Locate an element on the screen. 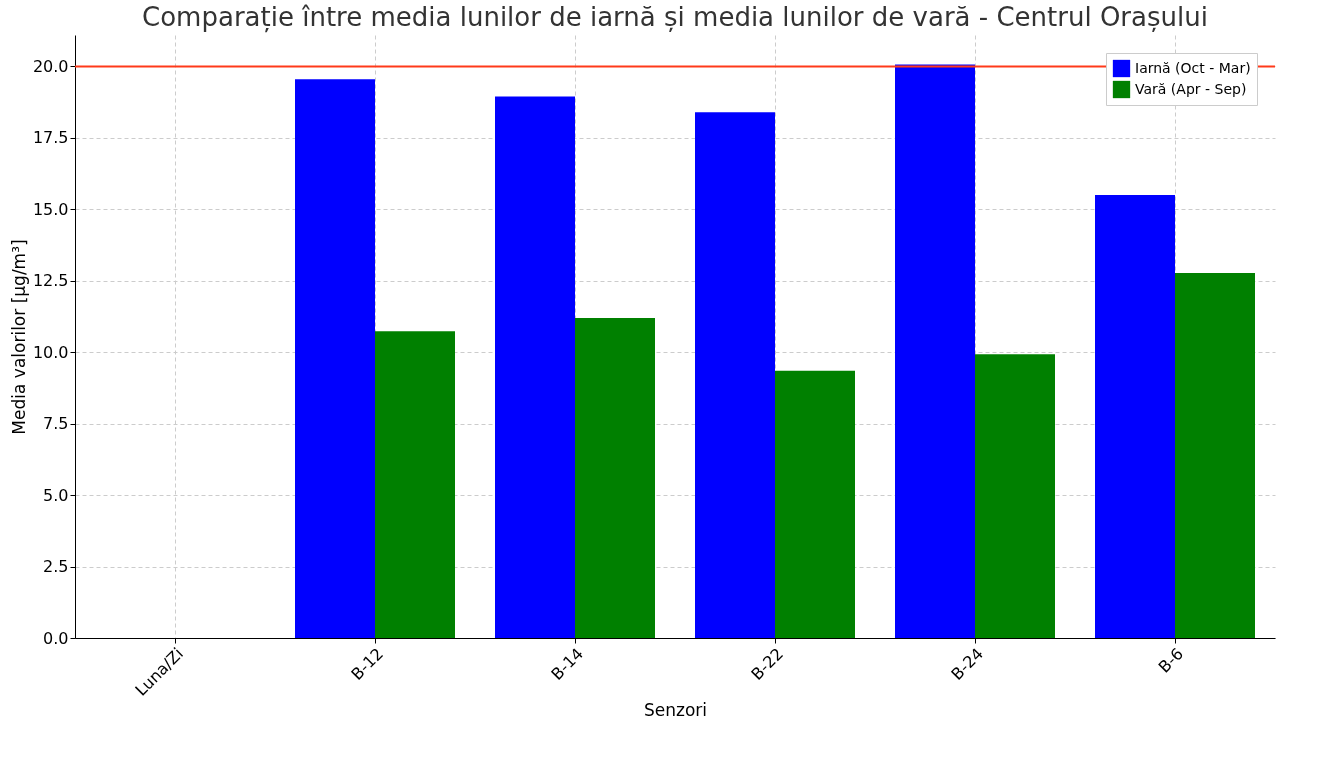  y-tick-label: 17.5 is located at coordinates (50, 138).